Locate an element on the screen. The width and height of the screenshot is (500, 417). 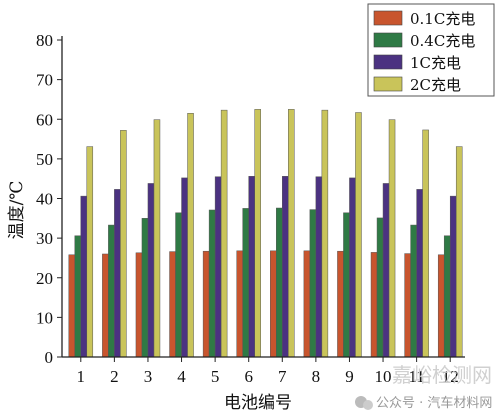
x-tick-labels: 1 2 3 4 5 6 7 8 9 10 11 12 is located at coordinates (268, 376).